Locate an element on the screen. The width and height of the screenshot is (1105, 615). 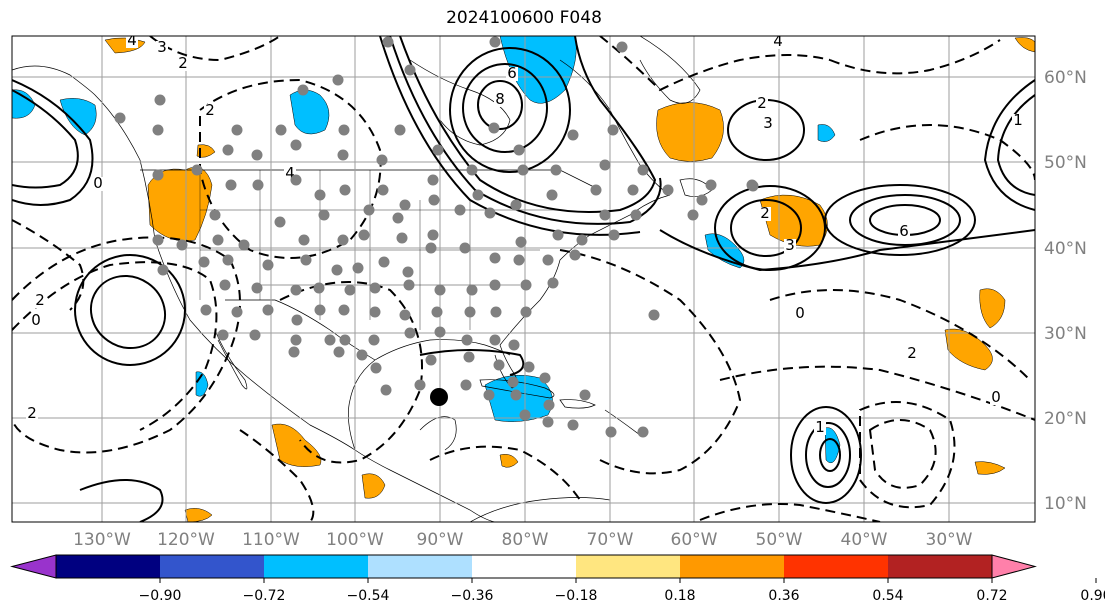
latitude-label: 40°N is located at coordinates (1065, 249).